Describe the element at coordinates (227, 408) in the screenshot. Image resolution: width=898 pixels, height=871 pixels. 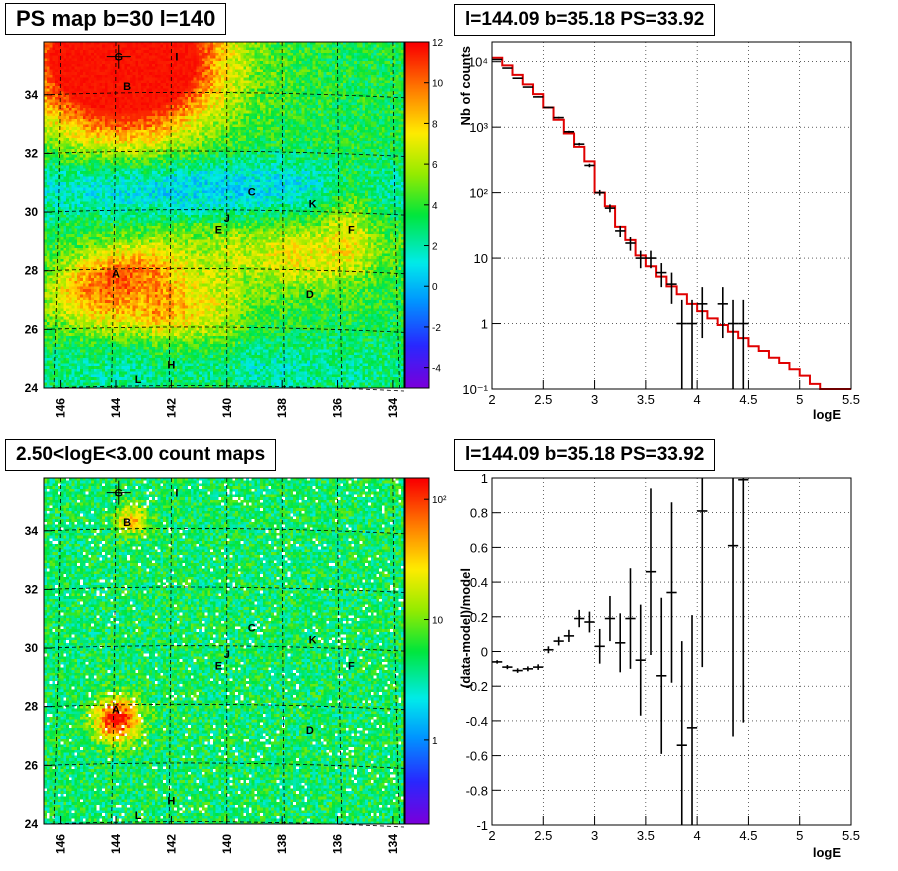
I see `x-tick-label: 140` at that location.